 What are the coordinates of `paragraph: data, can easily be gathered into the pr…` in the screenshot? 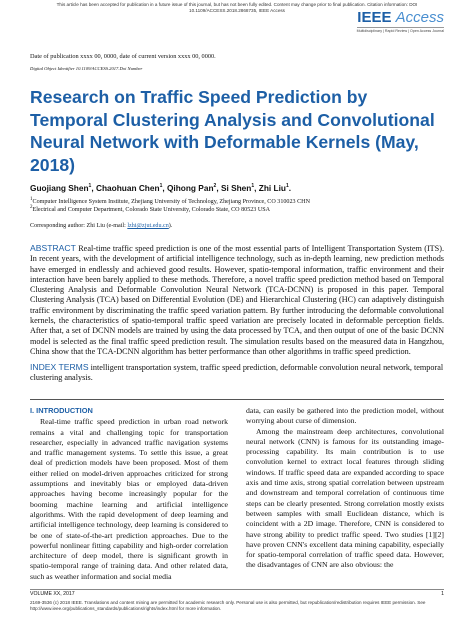 It's located at (345, 416).